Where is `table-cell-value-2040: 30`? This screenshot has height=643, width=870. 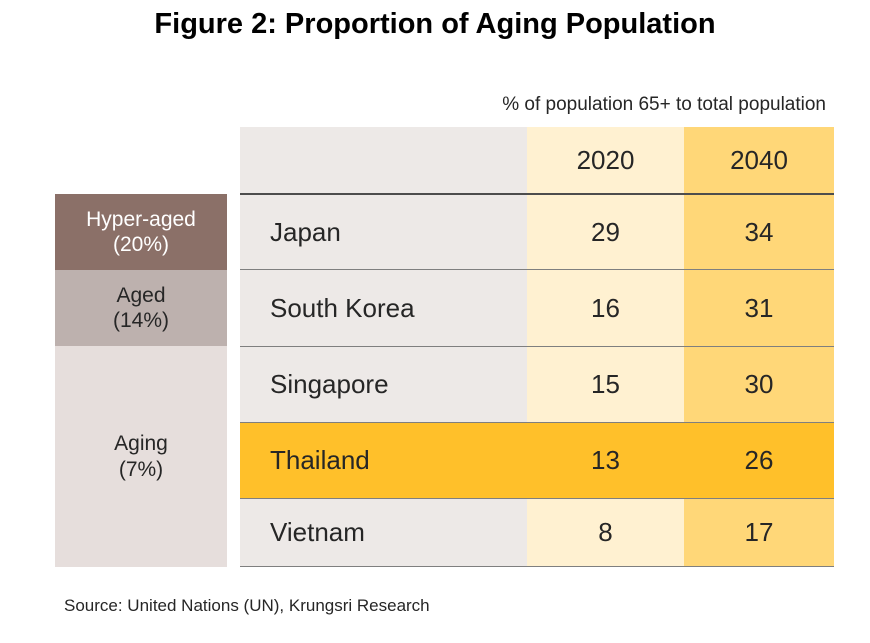
table-cell-value-2040: 30 is located at coordinates (759, 383).